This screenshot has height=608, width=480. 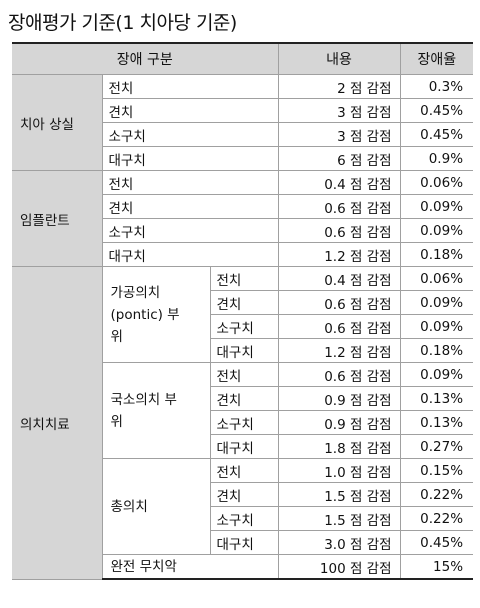 I want to click on content-cell: 100 점 감점, so click(x=339, y=567).